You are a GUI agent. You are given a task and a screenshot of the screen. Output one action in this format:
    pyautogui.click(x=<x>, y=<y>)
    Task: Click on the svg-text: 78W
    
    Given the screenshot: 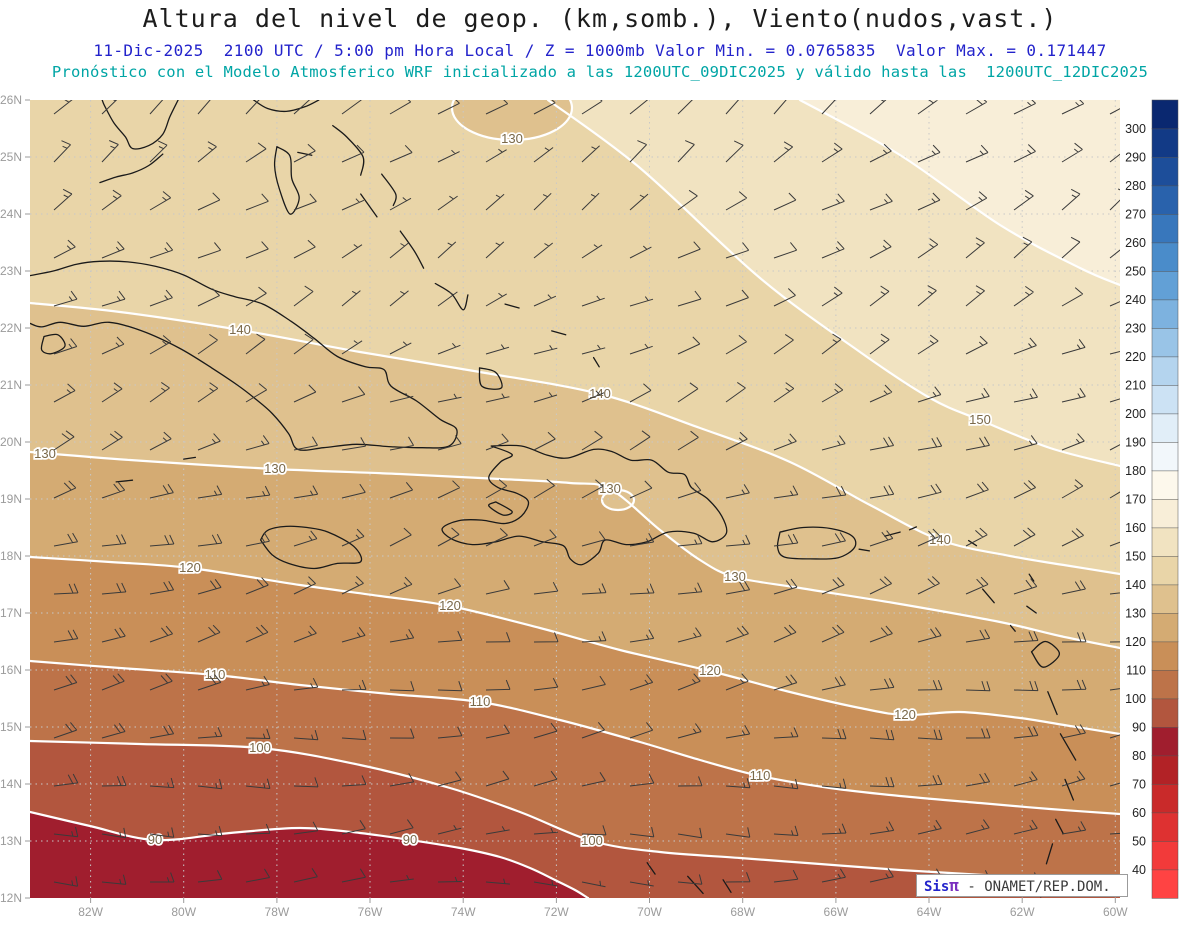 What is the action you would take?
    pyautogui.click(x=277, y=912)
    